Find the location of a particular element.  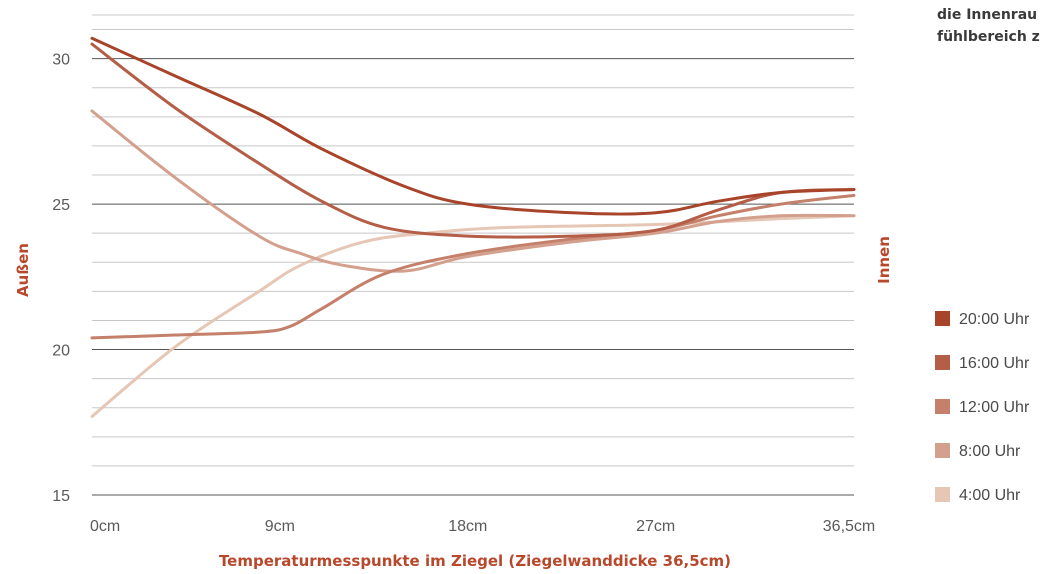

y-axis-title-left: Außen is located at coordinates (23, 270).